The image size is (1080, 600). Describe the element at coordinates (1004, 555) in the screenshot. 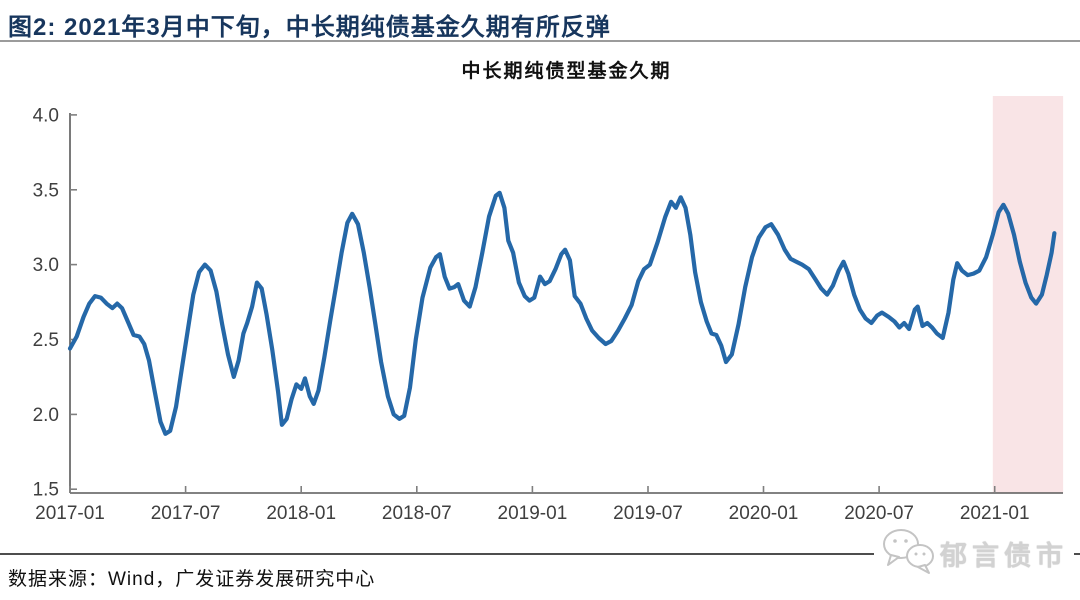

I see `watermark-label: 郁言债市` at that location.